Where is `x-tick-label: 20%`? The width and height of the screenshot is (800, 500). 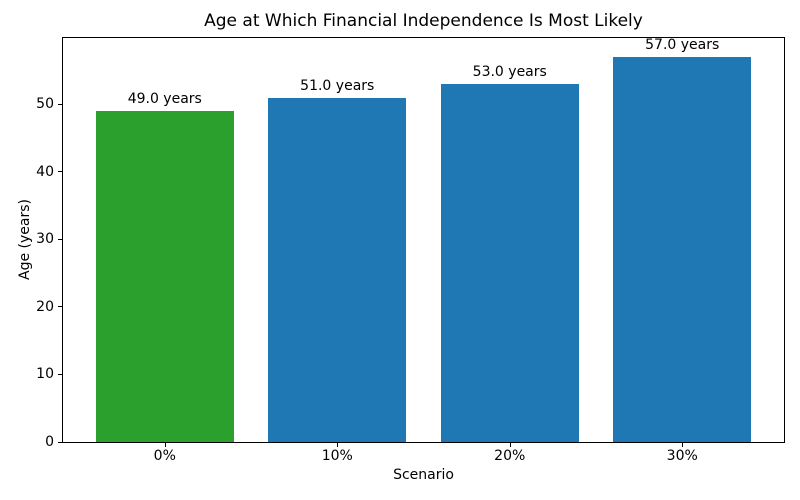
x-tick-label: 20% is located at coordinates (510, 456).